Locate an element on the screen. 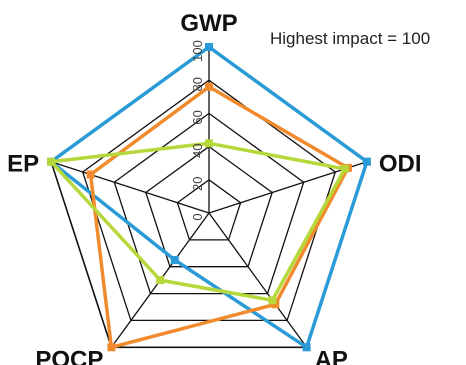  tick-label-40: 40 is located at coordinates (197, 150).